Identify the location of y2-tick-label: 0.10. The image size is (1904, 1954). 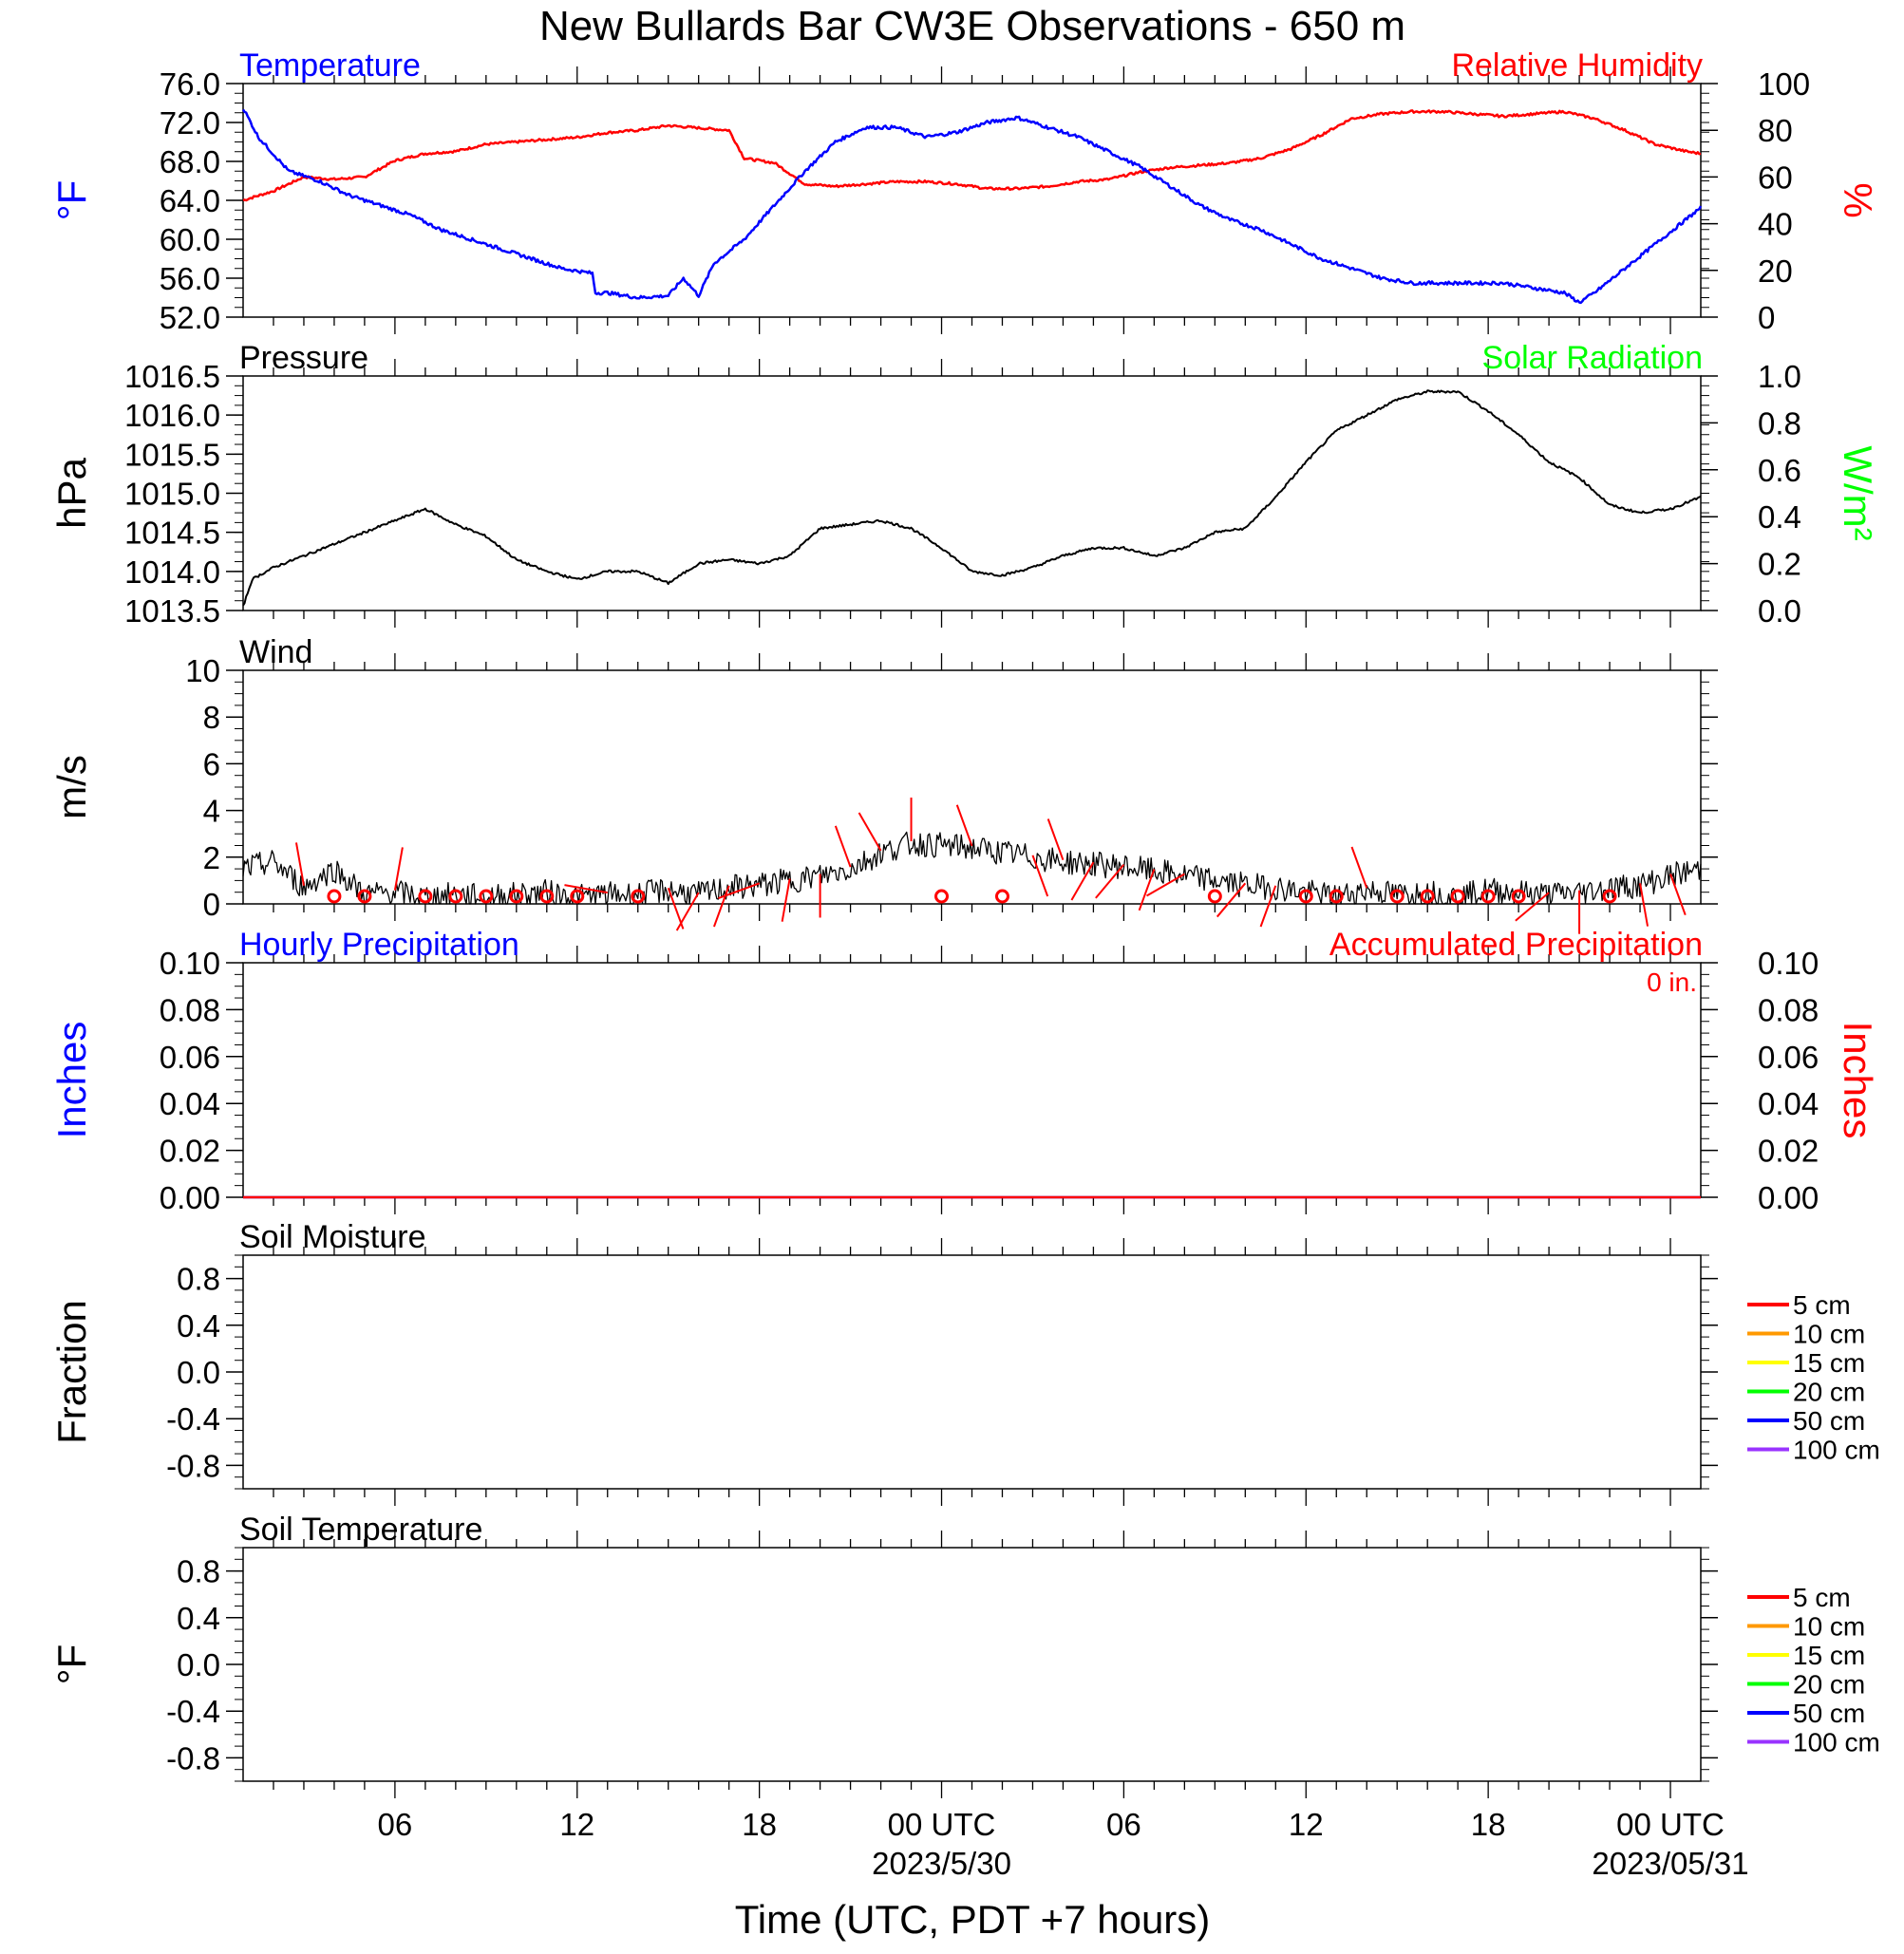
(1788, 963).